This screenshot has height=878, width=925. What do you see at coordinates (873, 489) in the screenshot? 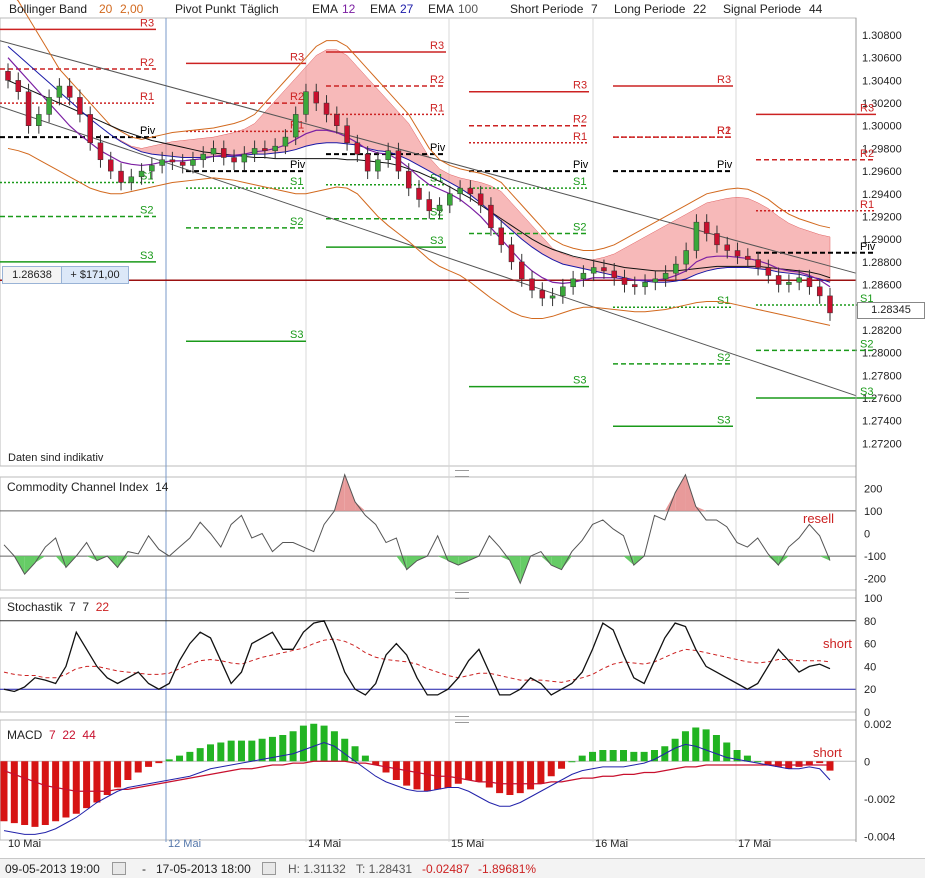
I see `cci-y-tick: 200` at bounding box center [873, 489].